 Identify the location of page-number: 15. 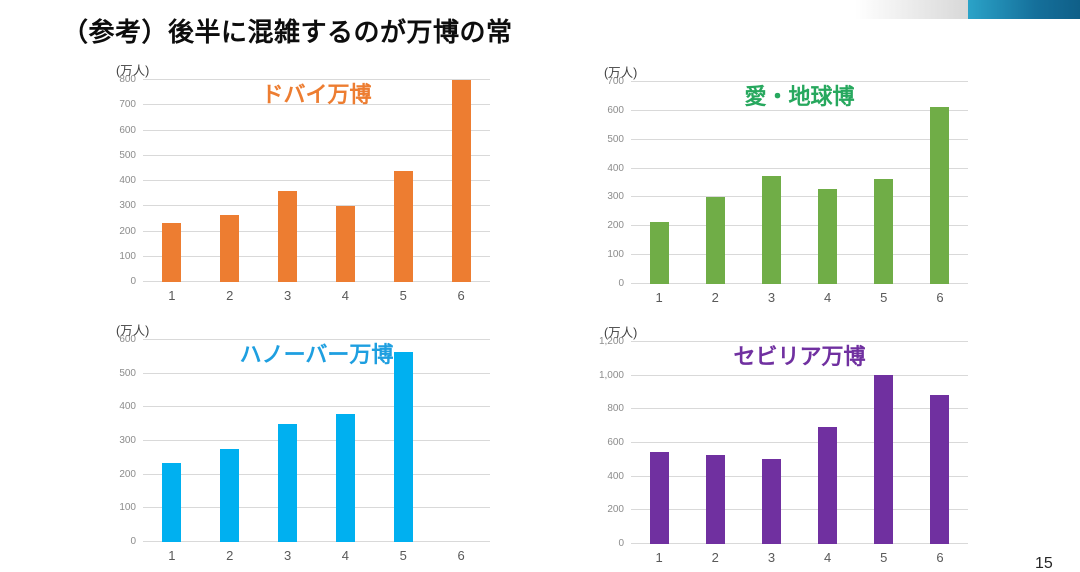
(1044, 563).